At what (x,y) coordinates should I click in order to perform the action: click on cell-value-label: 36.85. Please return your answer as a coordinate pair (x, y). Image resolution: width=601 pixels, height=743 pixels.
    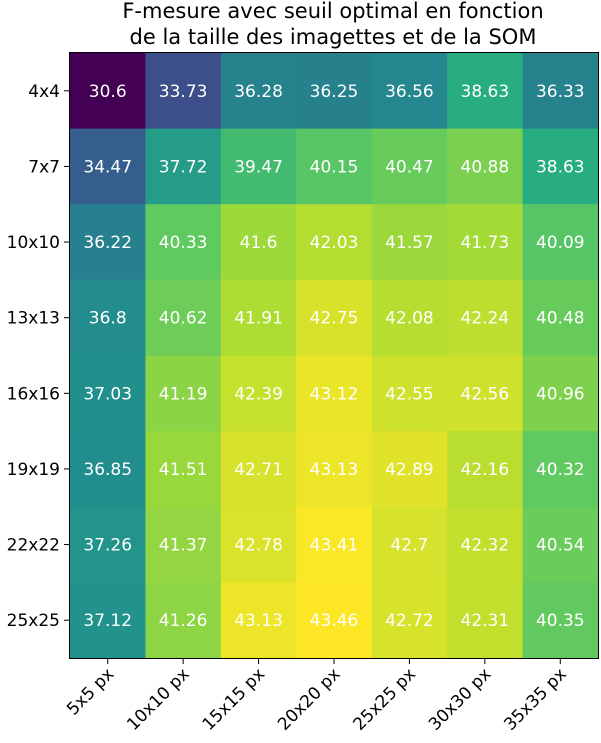
    Looking at the image, I should click on (107, 470).